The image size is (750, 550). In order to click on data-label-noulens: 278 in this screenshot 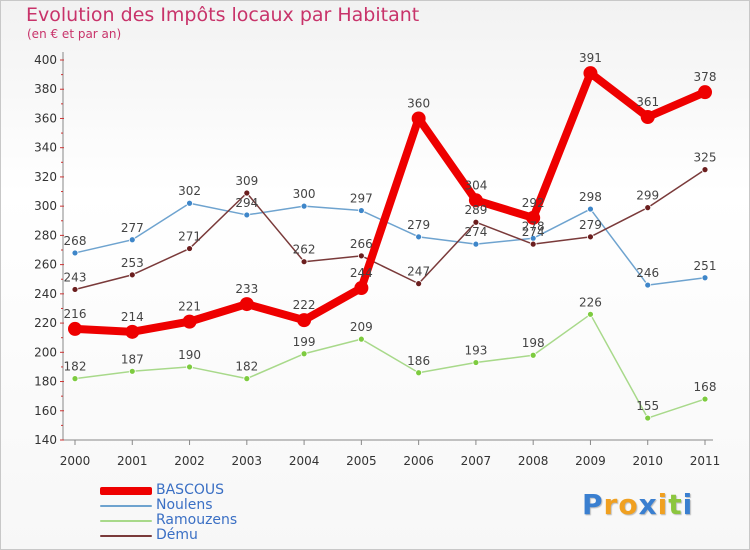, I will do `click(533, 226)`.